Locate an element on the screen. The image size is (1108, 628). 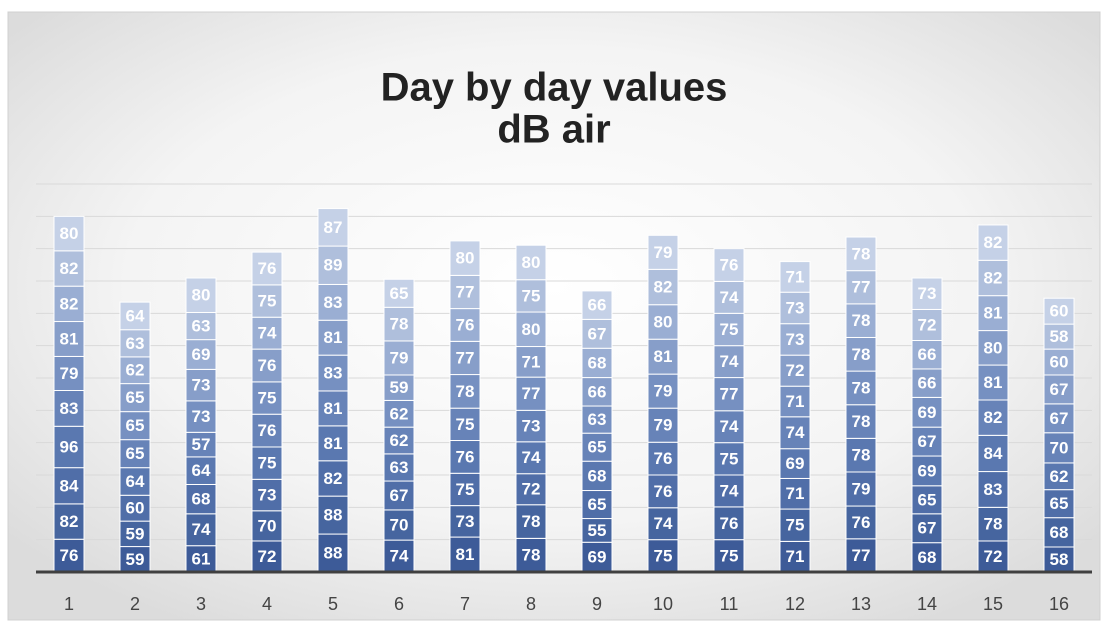
data-label: 55 is located at coordinates (597, 530).